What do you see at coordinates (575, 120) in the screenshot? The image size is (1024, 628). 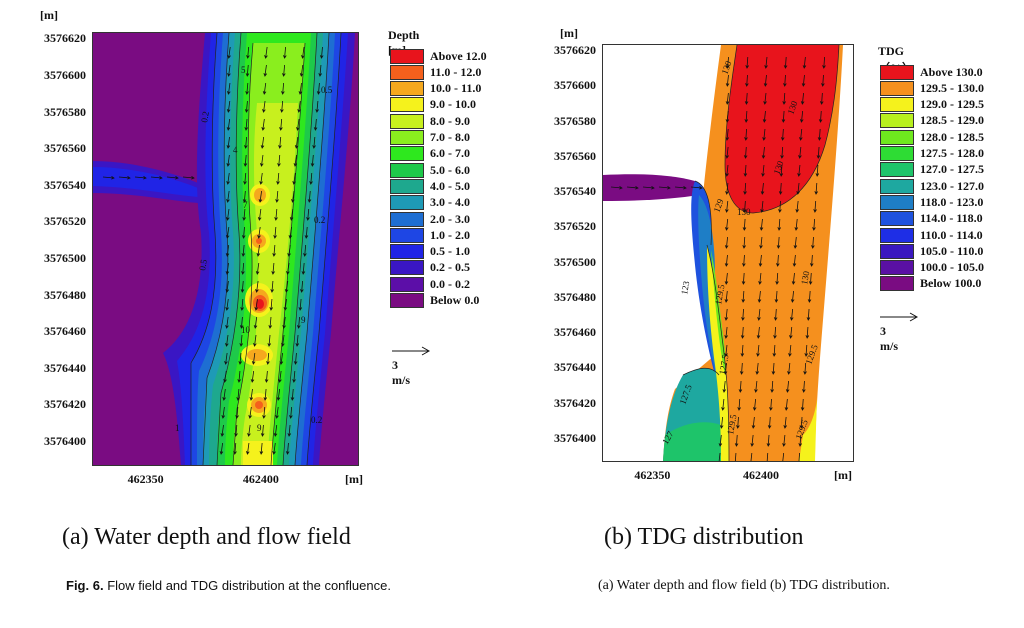 I see `y-tick-label: 3576580` at bounding box center [575, 120].